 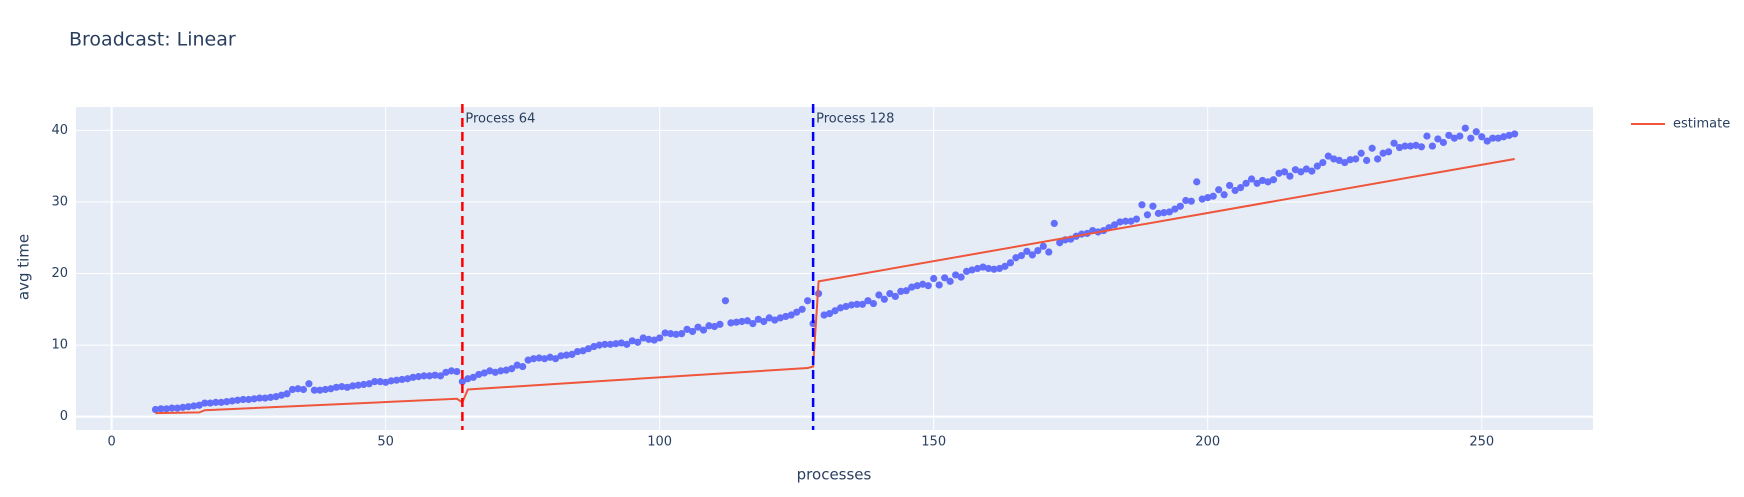 What do you see at coordinates (500, 119) in the screenshot?
I see `vline-label: Process 64` at bounding box center [500, 119].